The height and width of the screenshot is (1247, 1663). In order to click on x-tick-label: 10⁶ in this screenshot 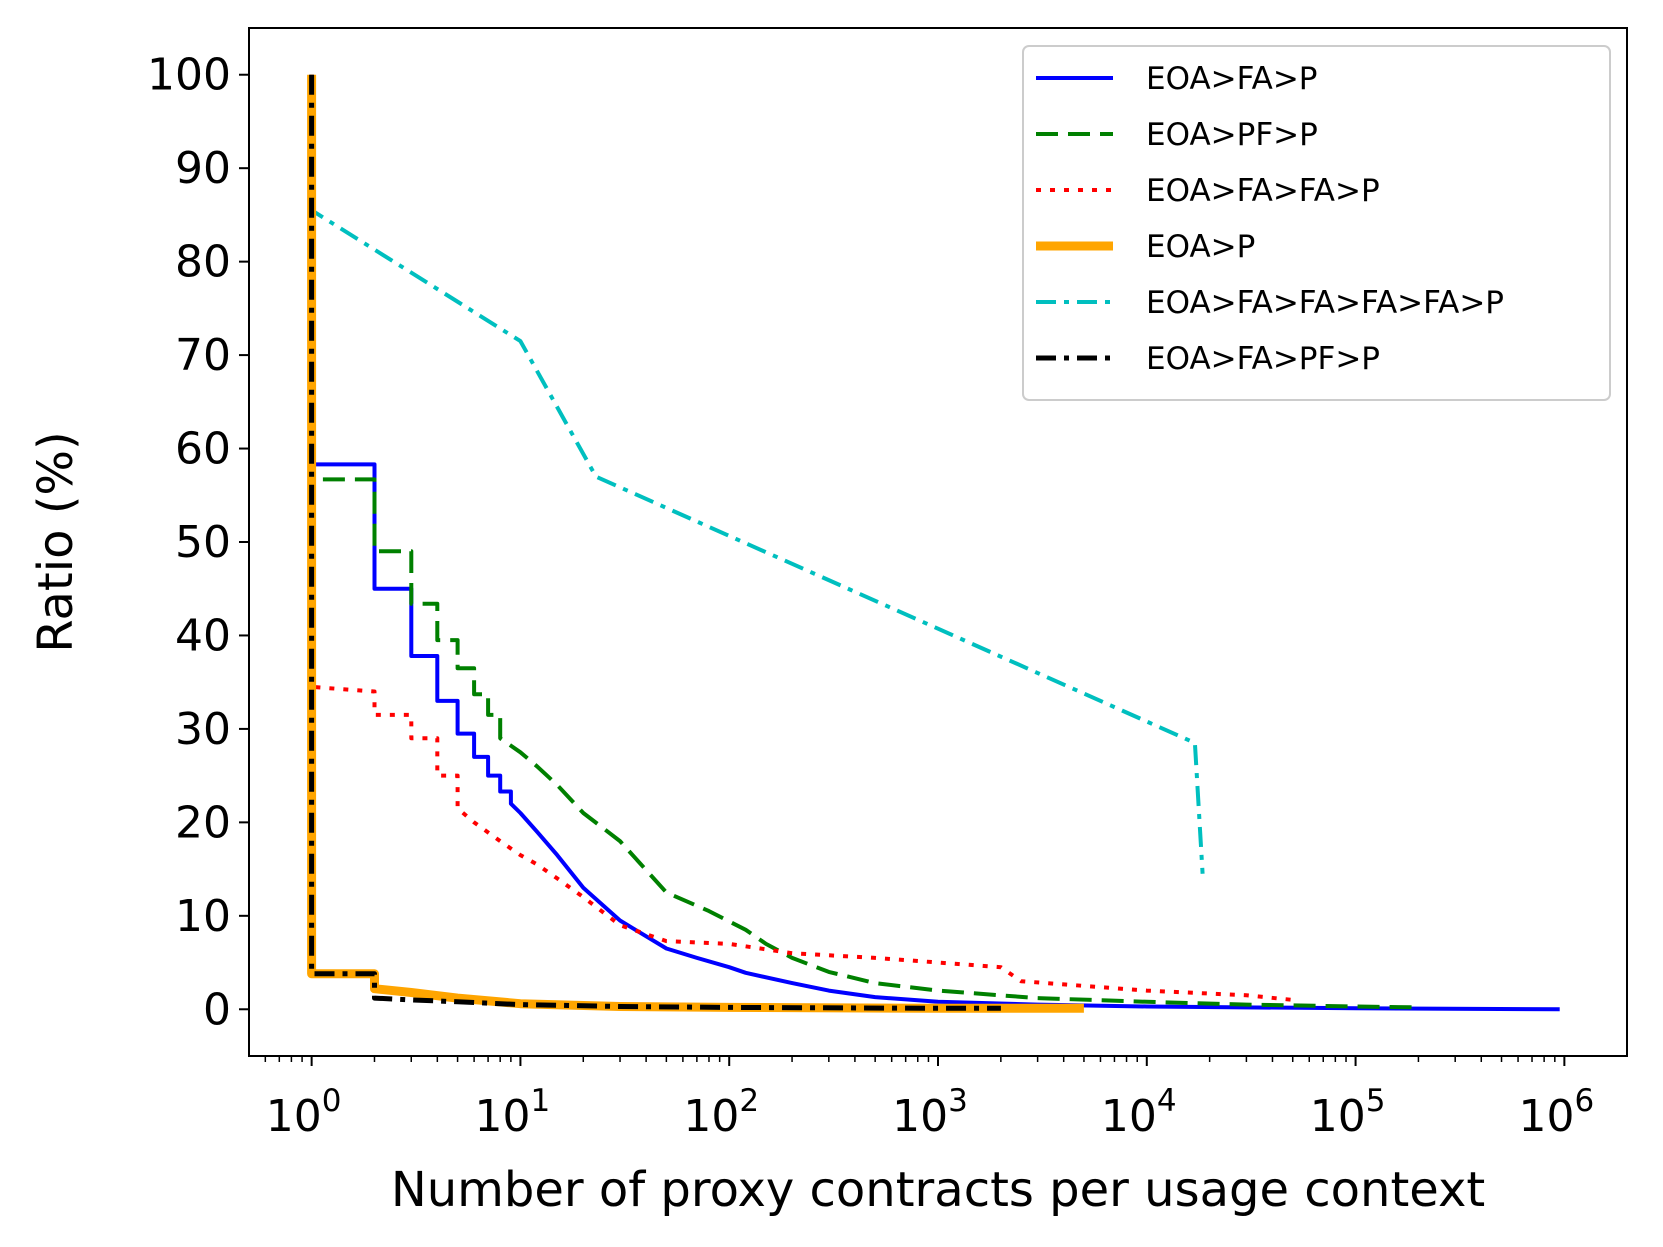, I will do `click(1556, 1112)`.